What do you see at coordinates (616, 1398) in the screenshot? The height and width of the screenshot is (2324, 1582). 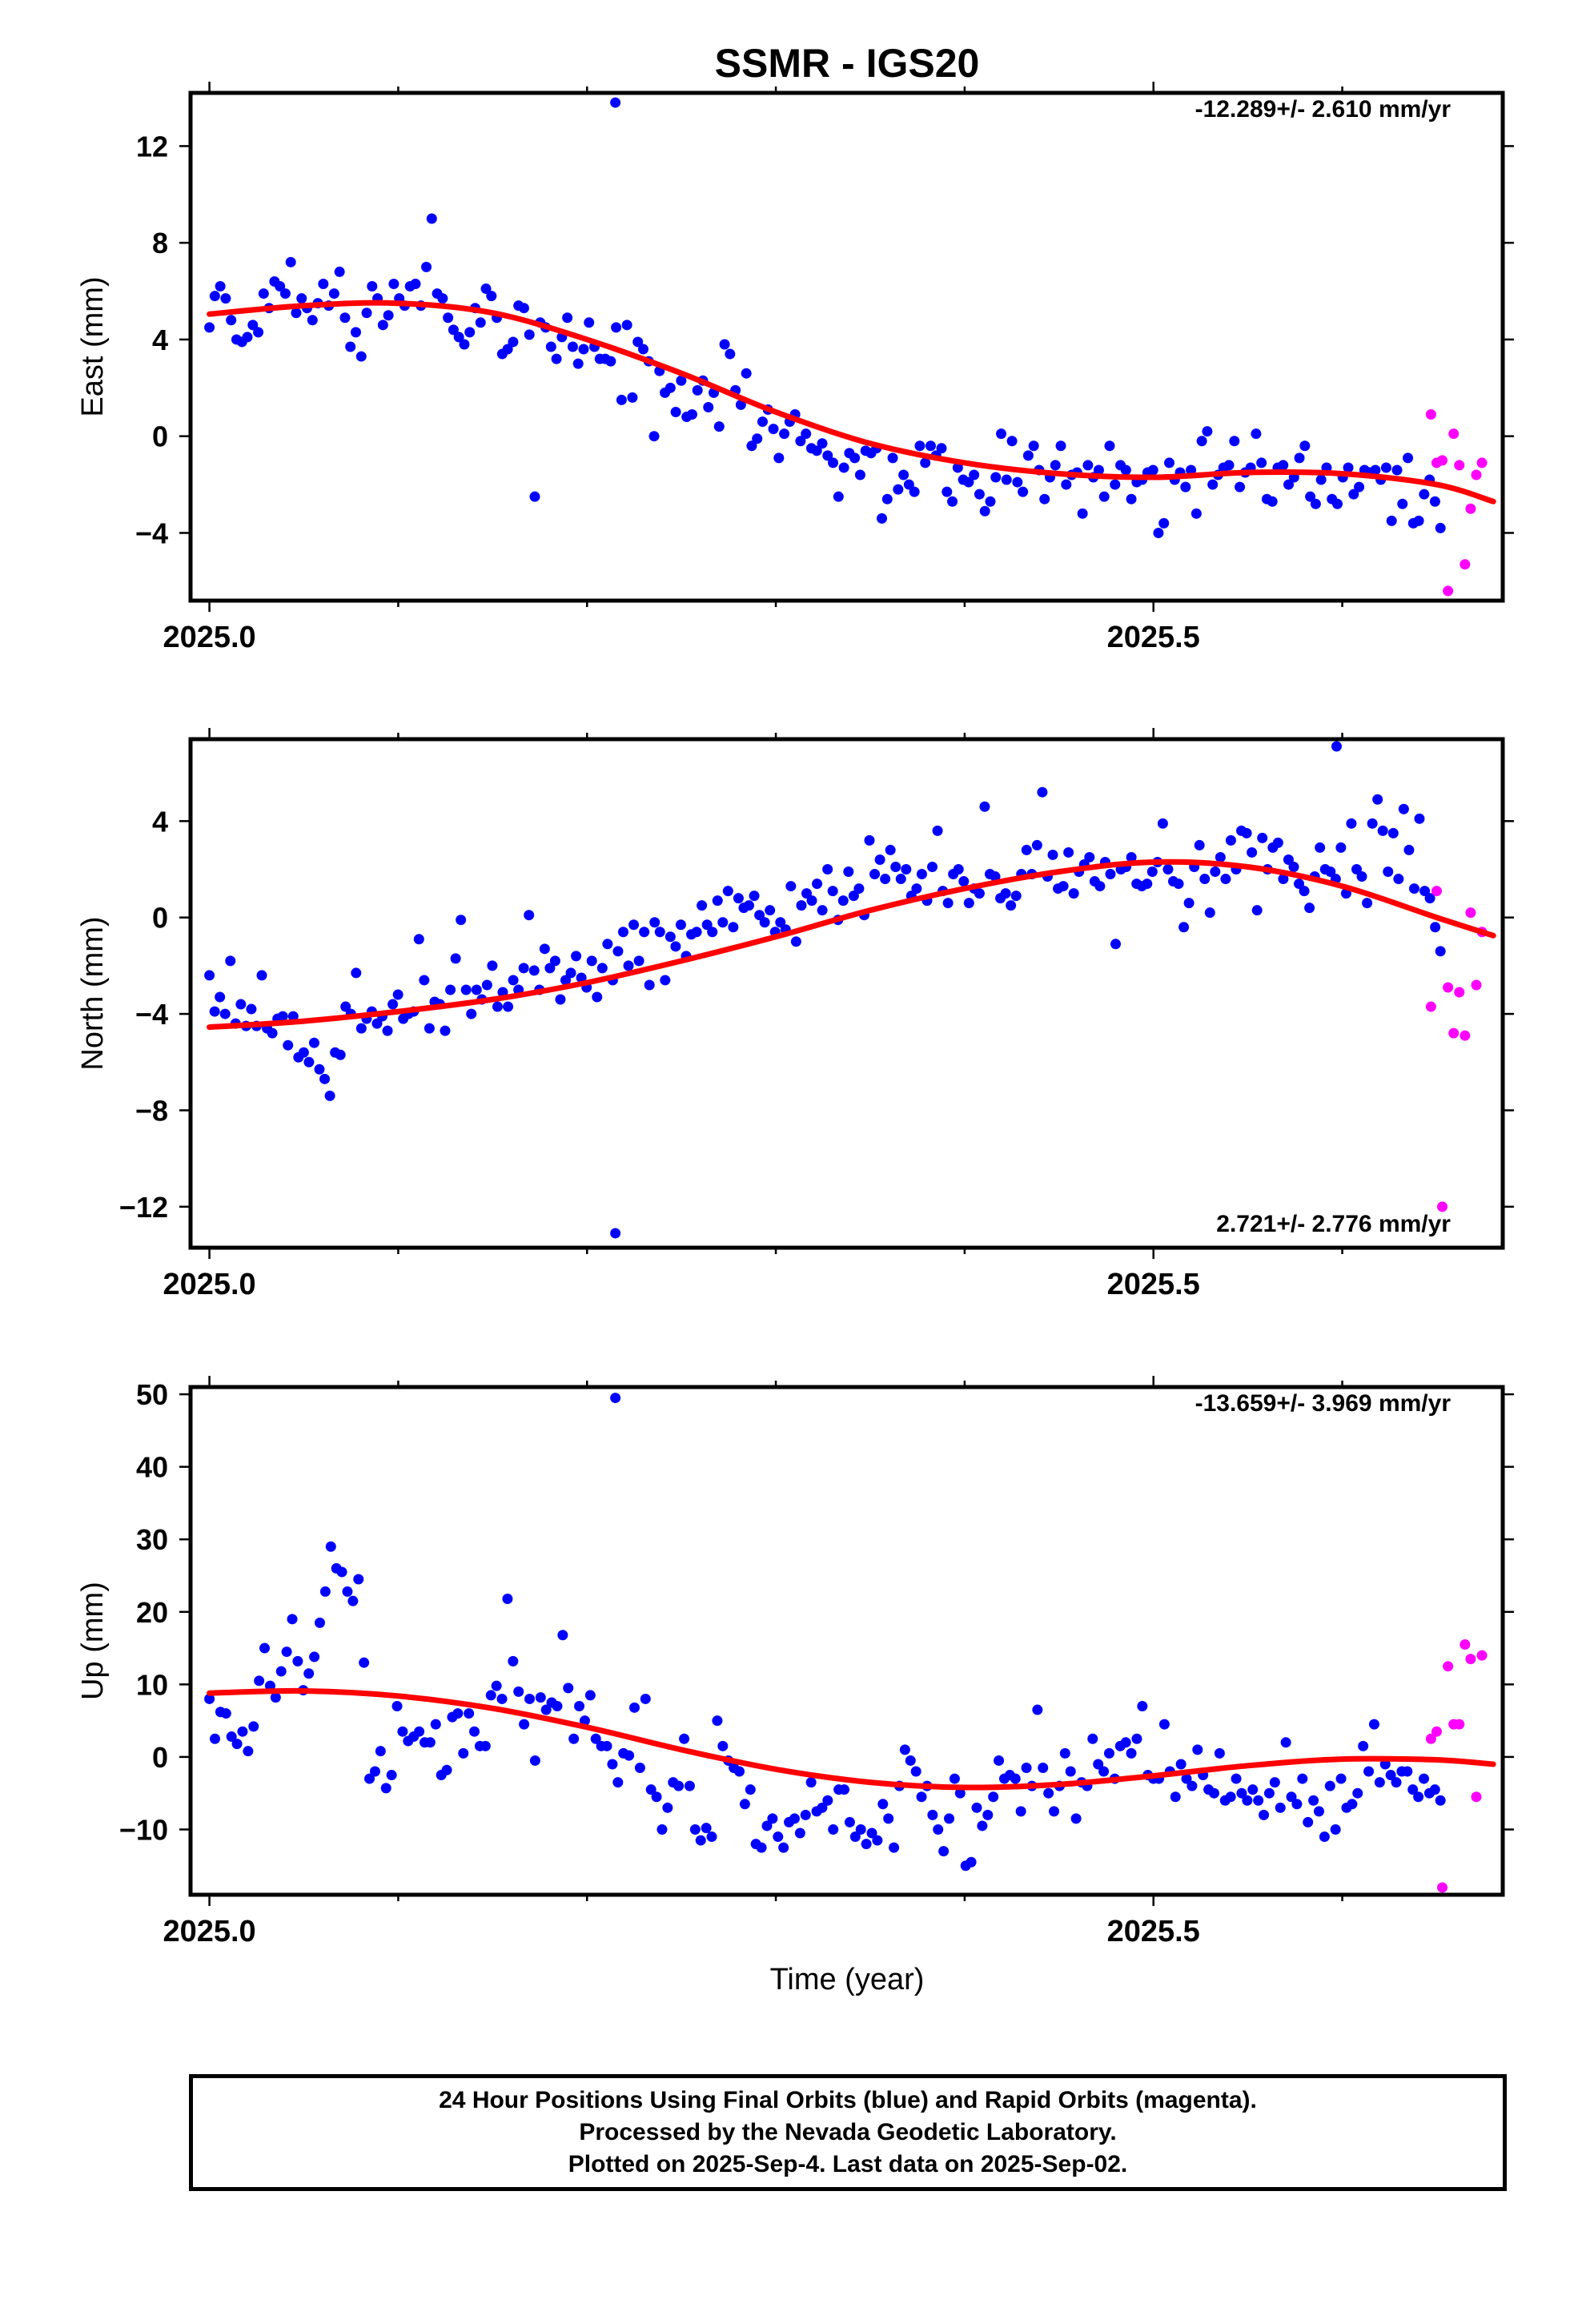 I see `up-final-point-outlier` at bounding box center [616, 1398].